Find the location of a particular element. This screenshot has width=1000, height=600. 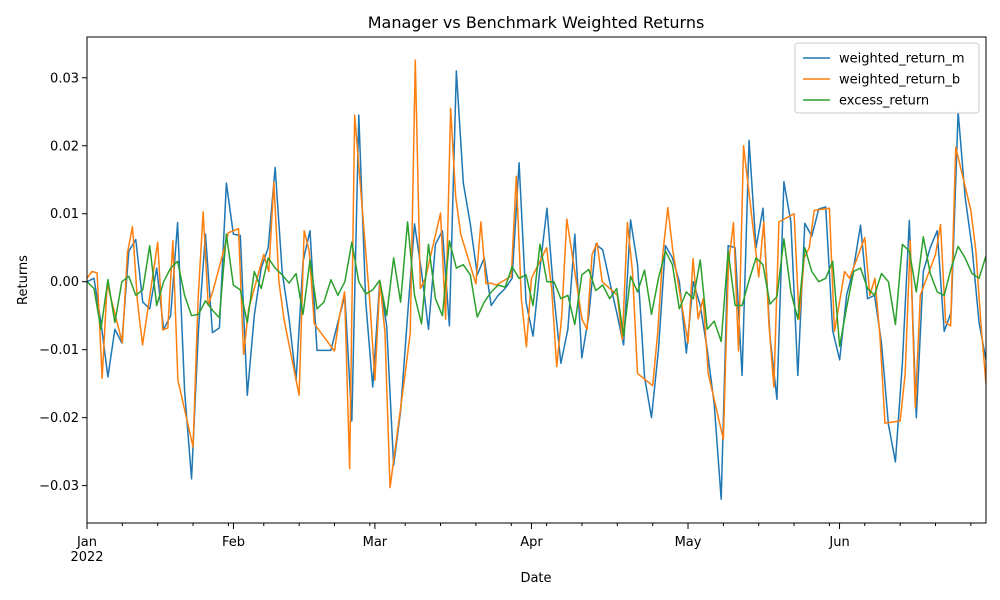

y-tick-label: −0.02 is located at coordinates (59, 418).